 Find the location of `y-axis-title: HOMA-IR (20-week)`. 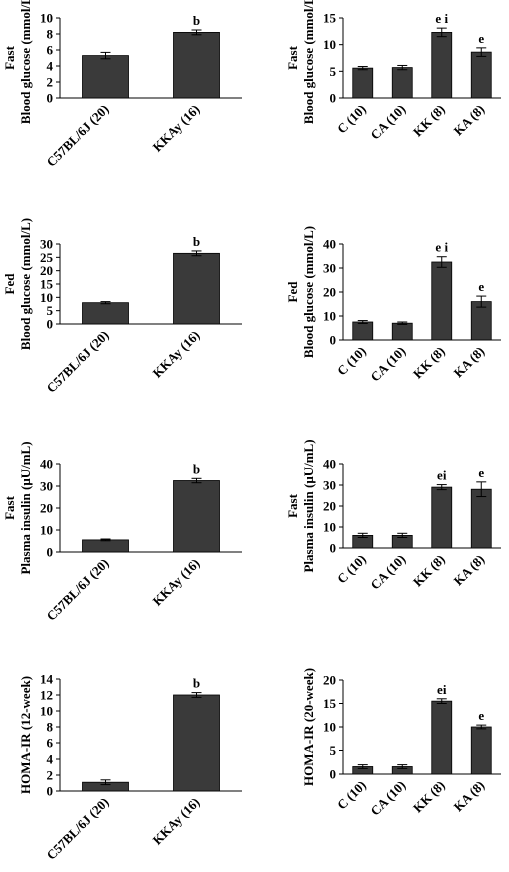

y-axis-title: HOMA-IR (20-week) is located at coordinates (308, 727).